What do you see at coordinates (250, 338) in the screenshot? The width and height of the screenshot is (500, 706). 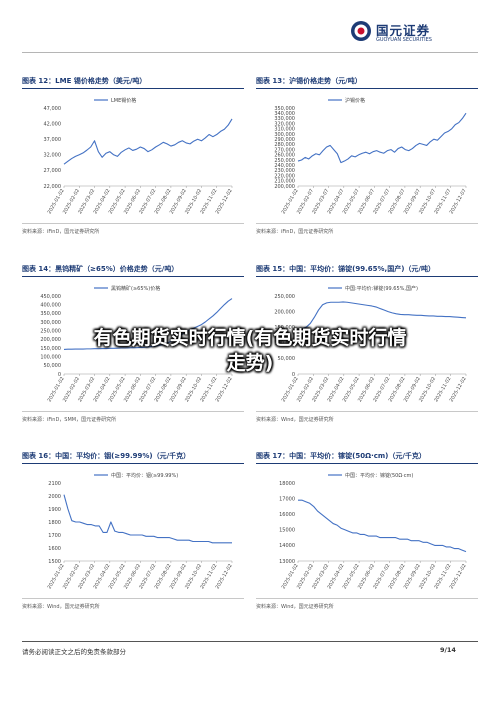 I see `overlay-line-1: 有色期货实时行情(有色期货实时行情` at bounding box center [250, 338].